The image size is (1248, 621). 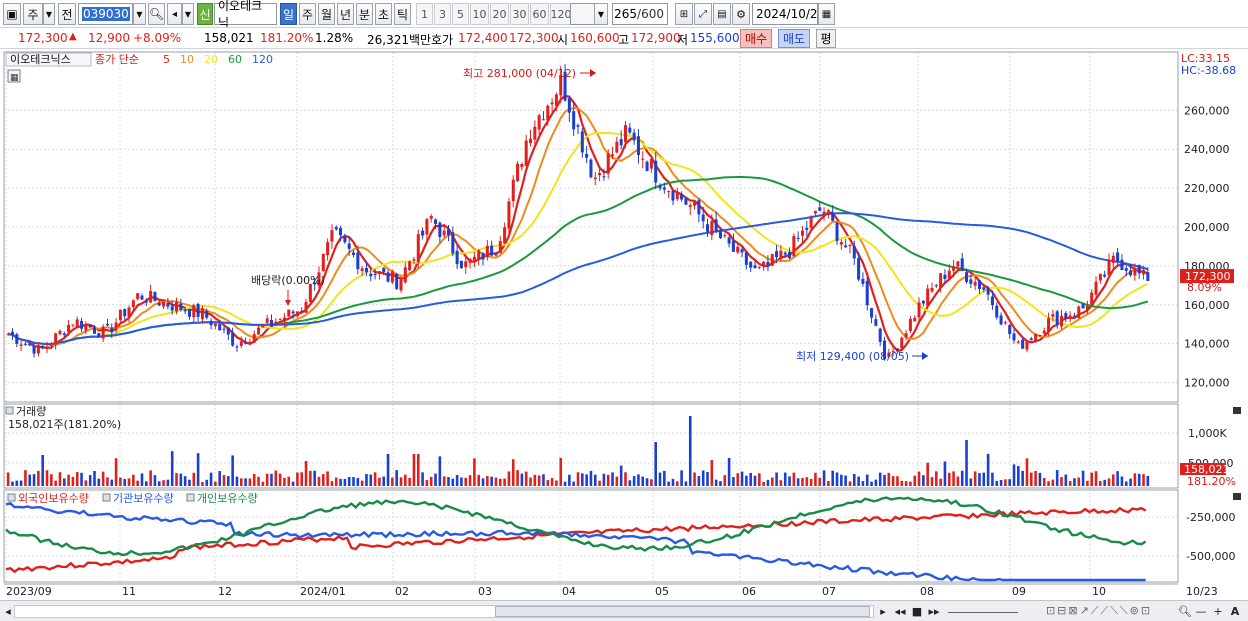 What do you see at coordinates (49, 14) in the screenshot?
I see `market-dropdown-icon: ▼` at bounding box center [49, 14].